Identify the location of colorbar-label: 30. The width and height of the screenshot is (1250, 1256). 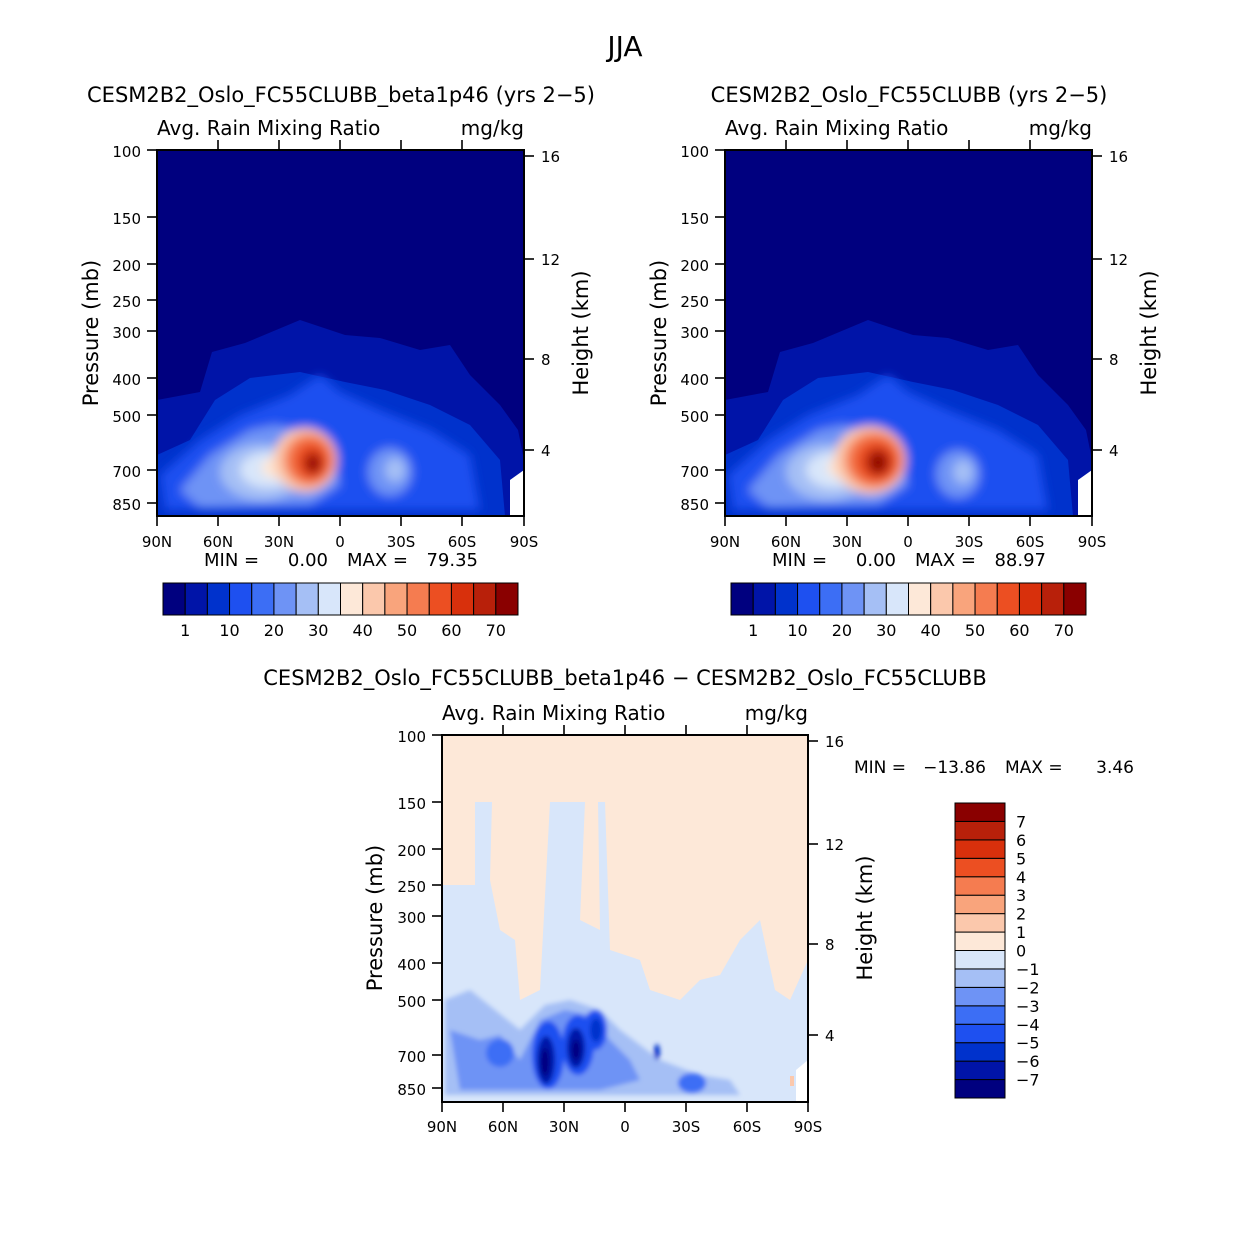
(318, 630).